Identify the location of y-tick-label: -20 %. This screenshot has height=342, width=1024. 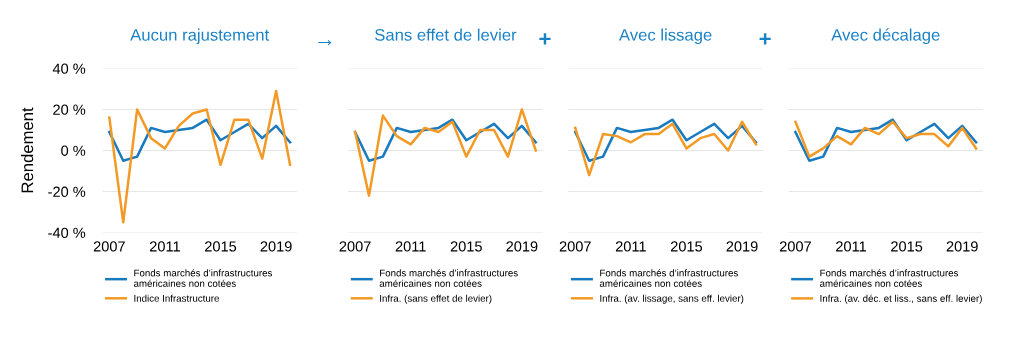
(67, 191).